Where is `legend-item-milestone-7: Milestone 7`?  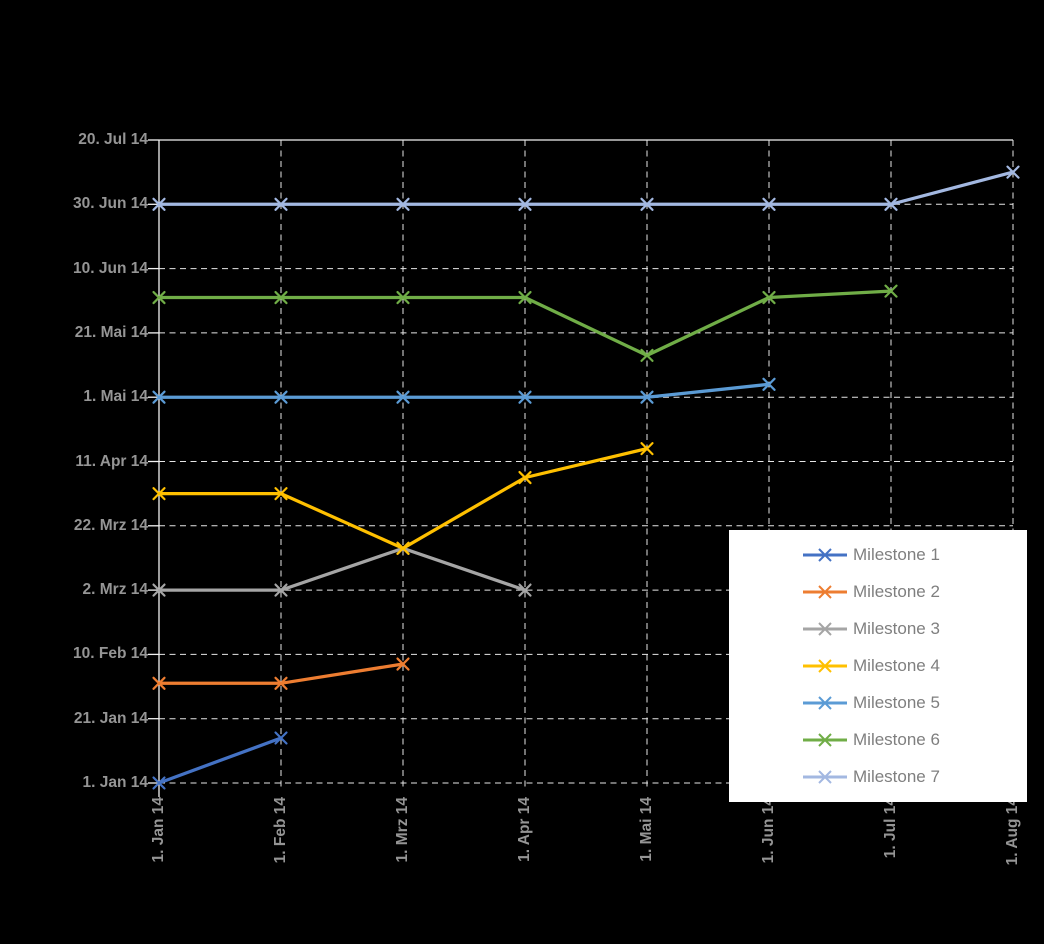 legend-item-milestone-7: Milestone 7 is located at coordinates (878, 777).